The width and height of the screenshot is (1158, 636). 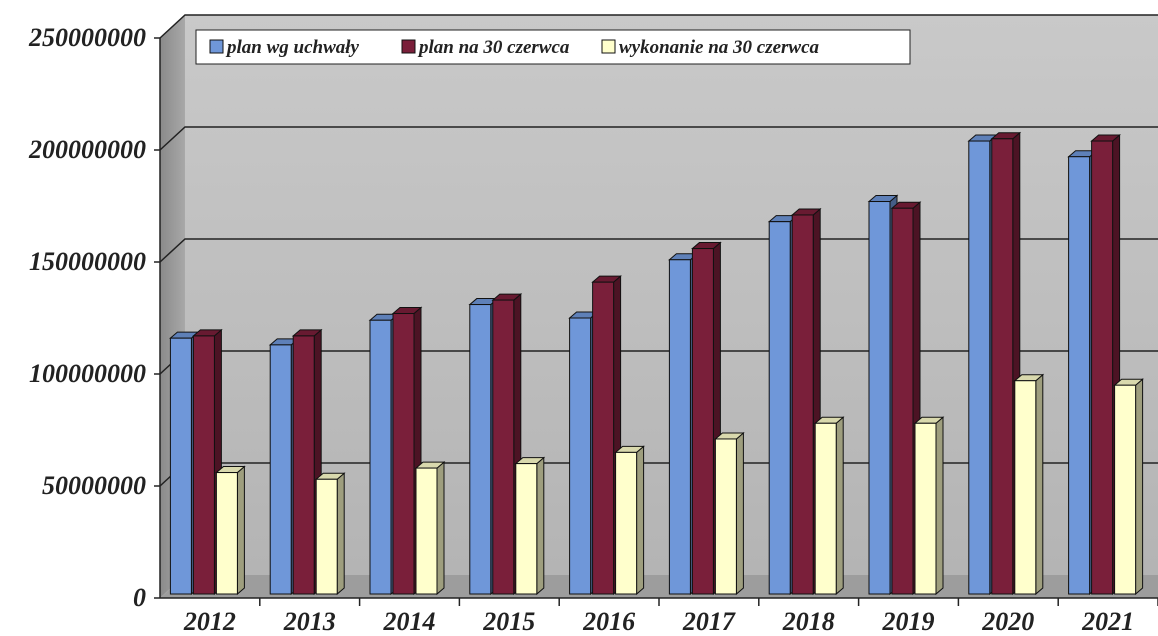 What do you see at coordinates (87, 261) in the screenshot?
I see `y-tick-label: 150000000` at bounding box center [87, 261].